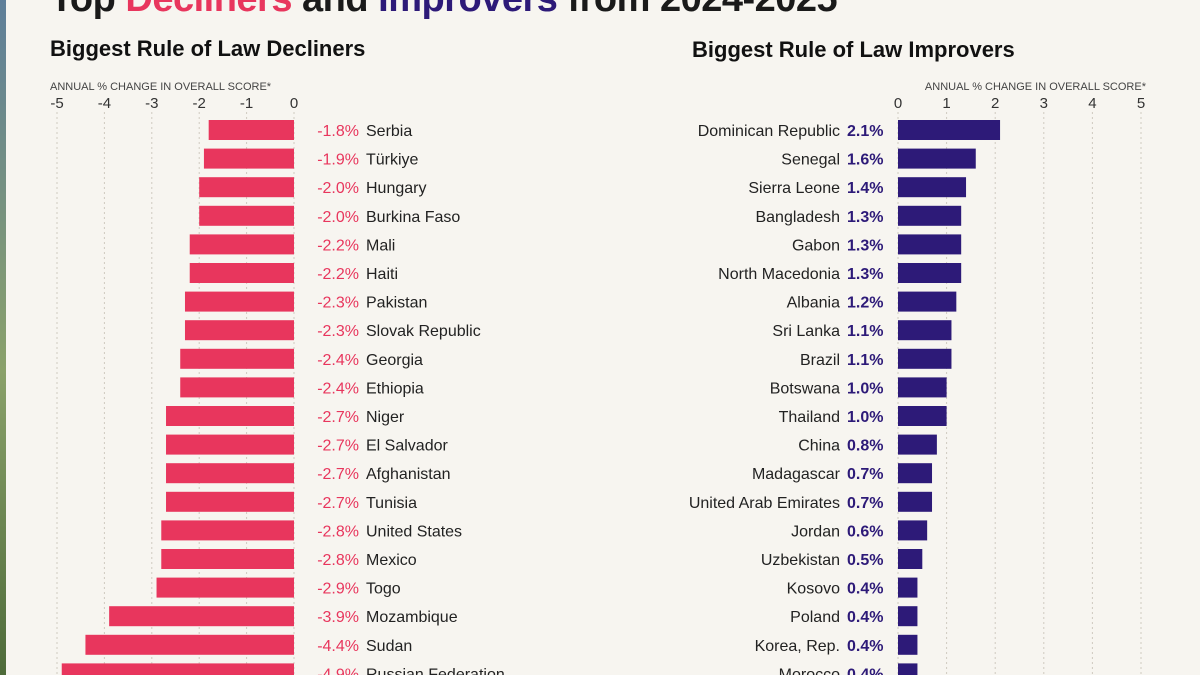 This screenshot has width=1200, height=675. Describe the element at coordinates (413, 217) in the screenshot. I see `decliner-country-label: Burkina Faso` at that location.